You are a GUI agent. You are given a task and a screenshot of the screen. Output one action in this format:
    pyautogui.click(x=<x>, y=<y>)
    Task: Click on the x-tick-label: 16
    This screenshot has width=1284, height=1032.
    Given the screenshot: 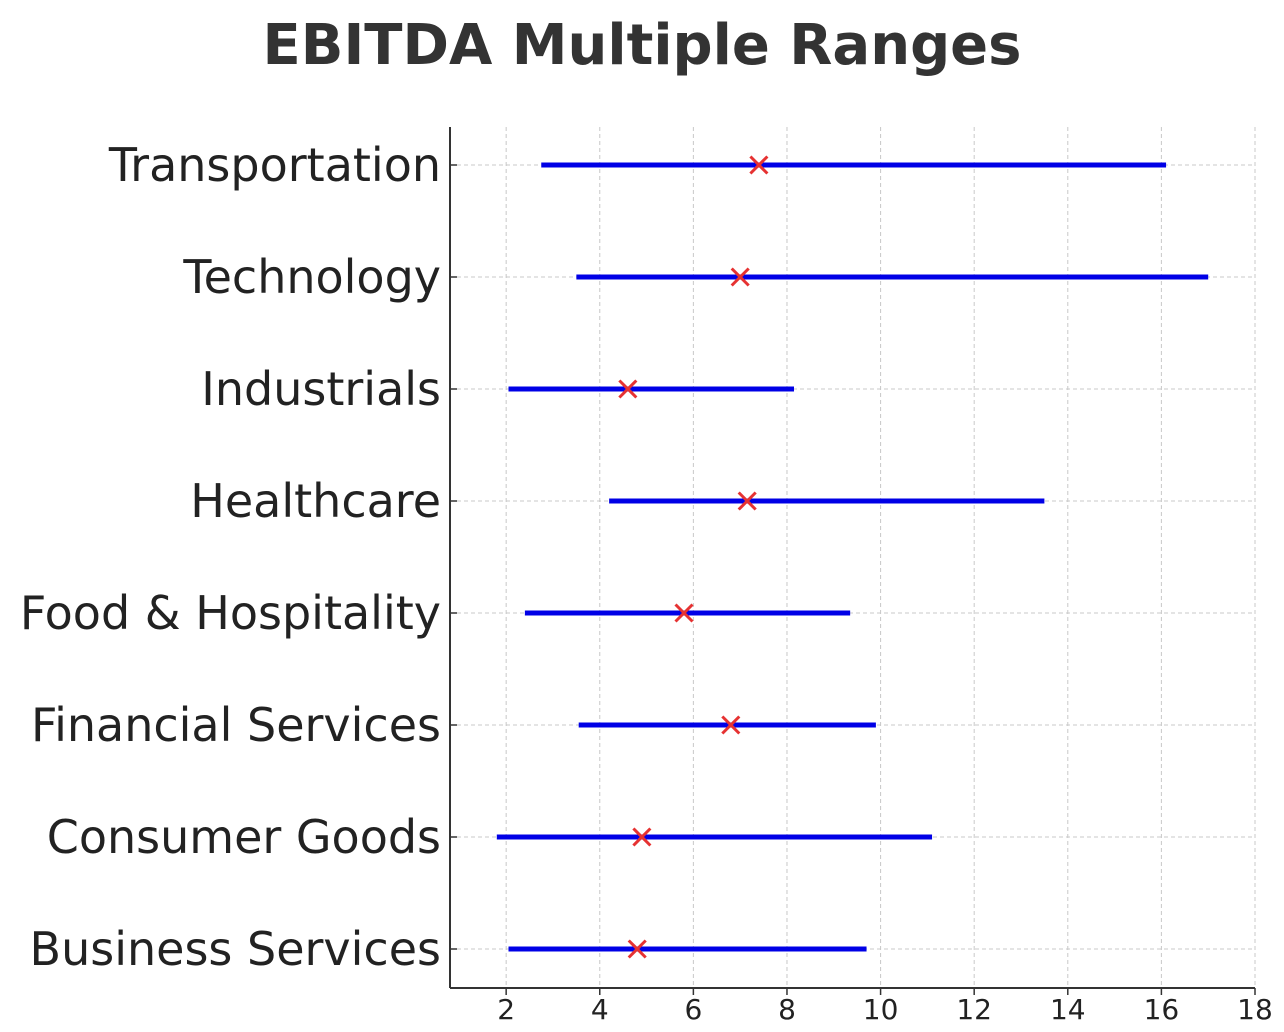 What is the action you would take?
    pyautogui.click(x=1162, y=1009)
    